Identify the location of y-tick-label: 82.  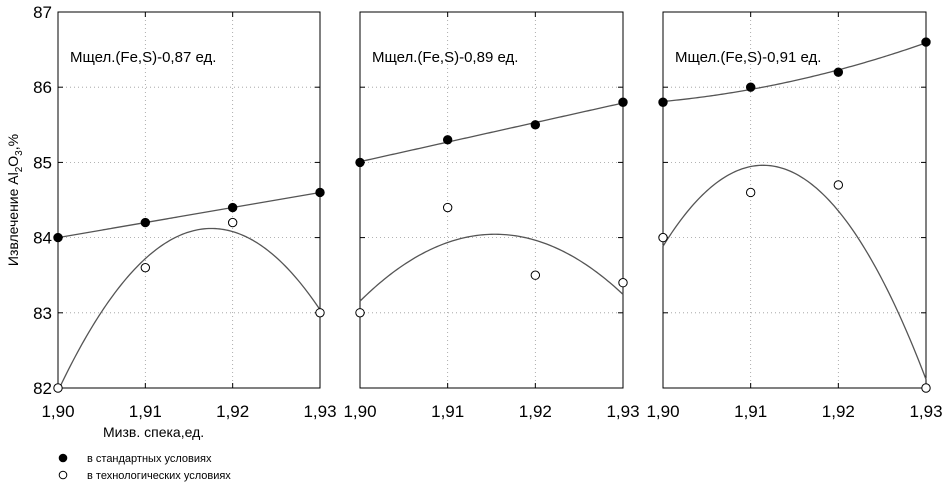
(42, 388).